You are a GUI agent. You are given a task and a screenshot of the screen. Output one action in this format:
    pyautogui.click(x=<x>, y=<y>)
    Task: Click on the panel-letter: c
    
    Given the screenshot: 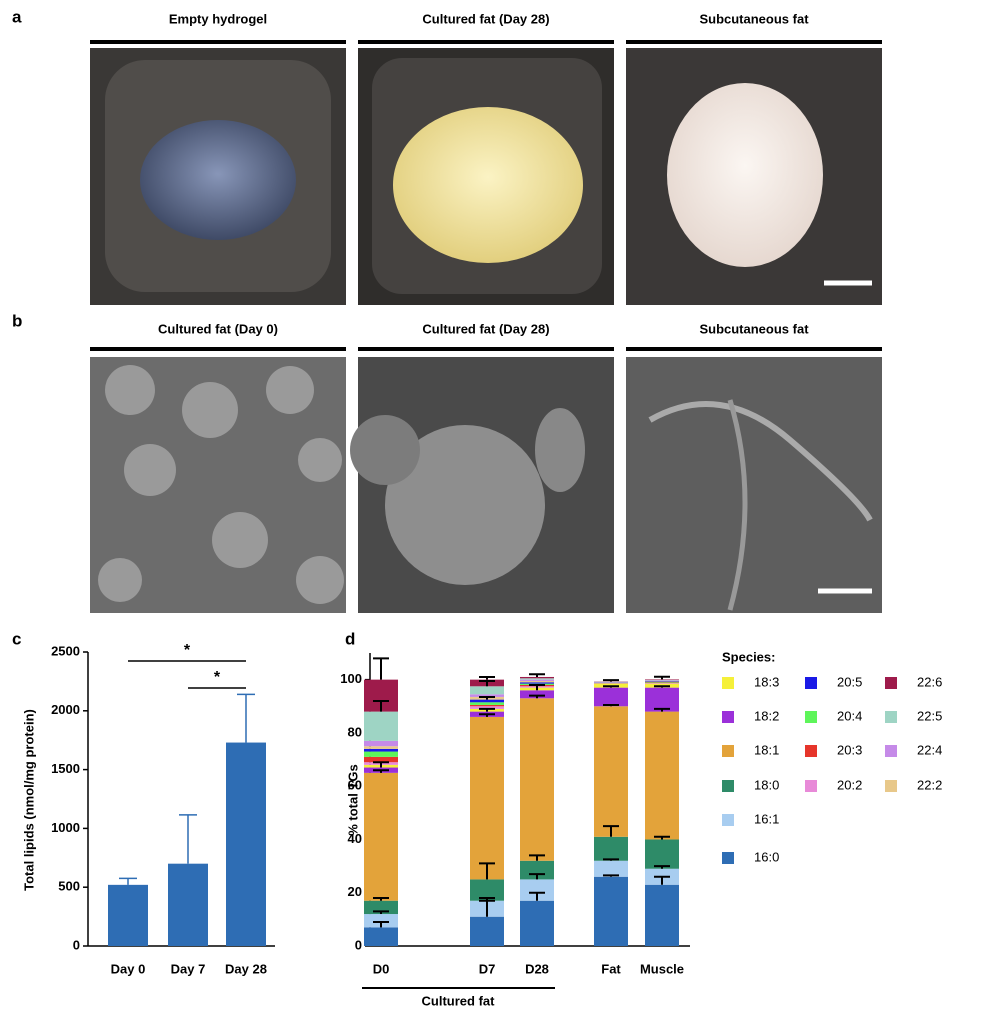 What is the action you would take?
    pyautogui.click(x=16, y=638)
    